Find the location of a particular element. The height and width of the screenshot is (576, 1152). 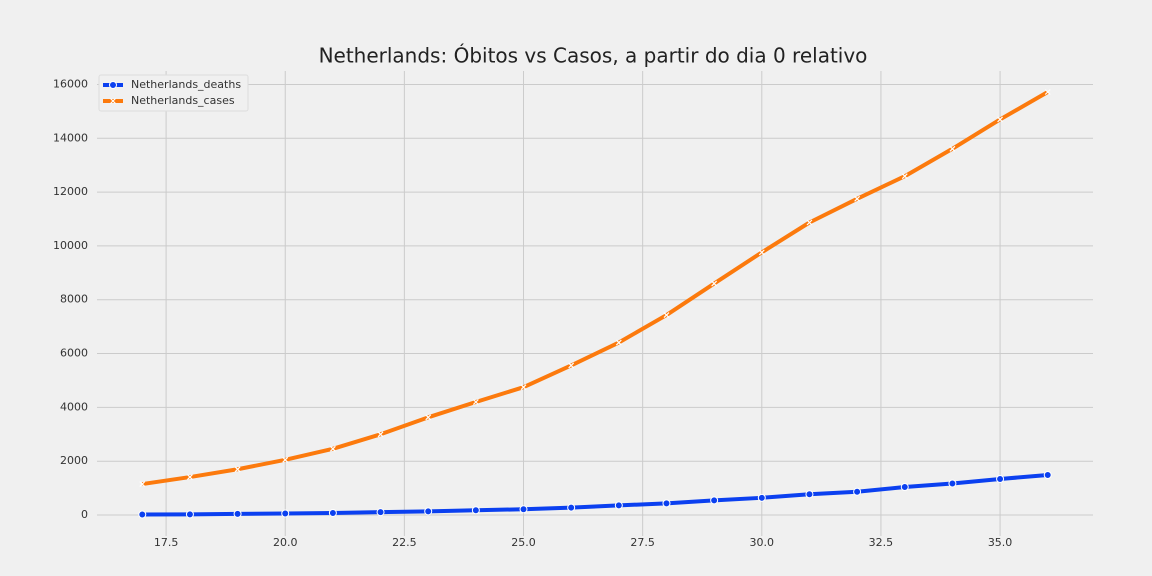

y-tick-label: 12000 is located at coordinates (70, 191).